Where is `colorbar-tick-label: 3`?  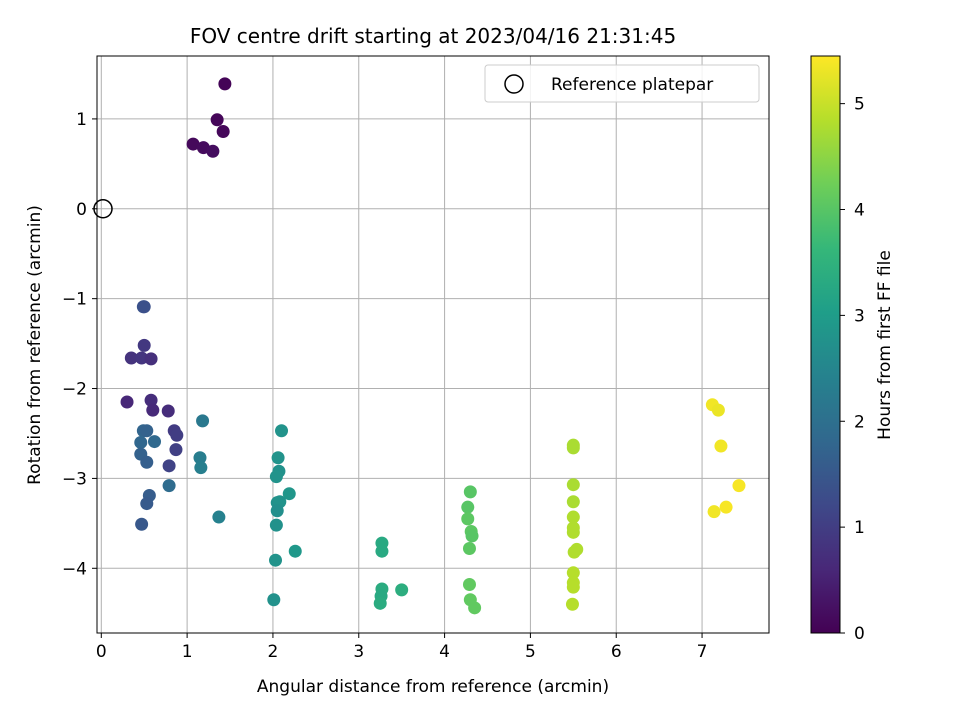 colorbar-tick-label: 3 is located at coordinates (859, 316).